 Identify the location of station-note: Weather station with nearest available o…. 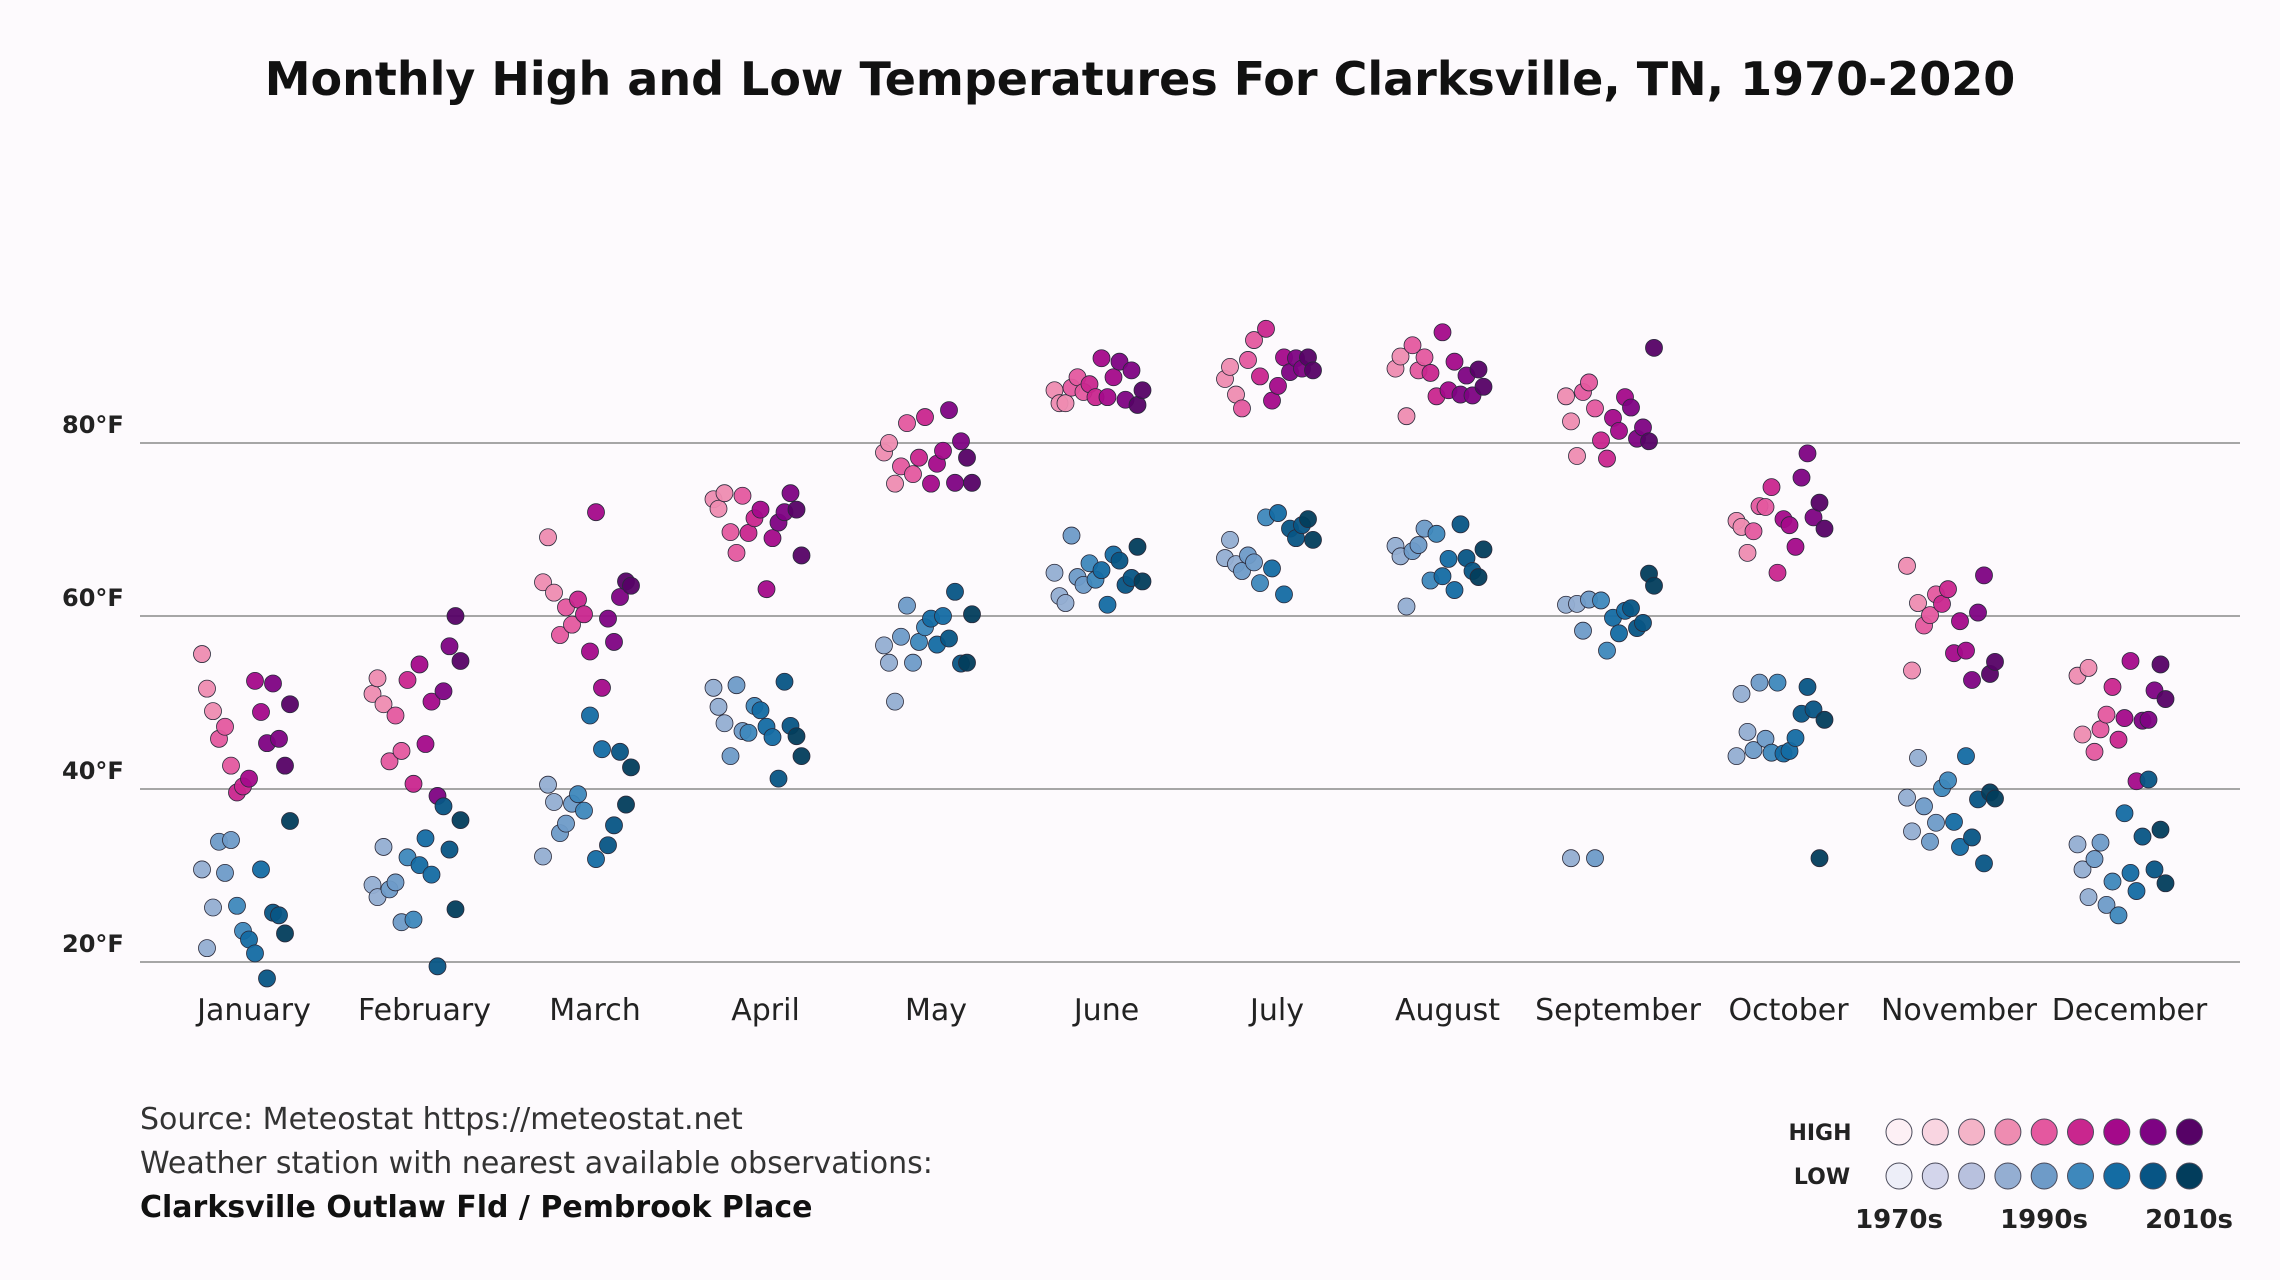
(536, 1163).